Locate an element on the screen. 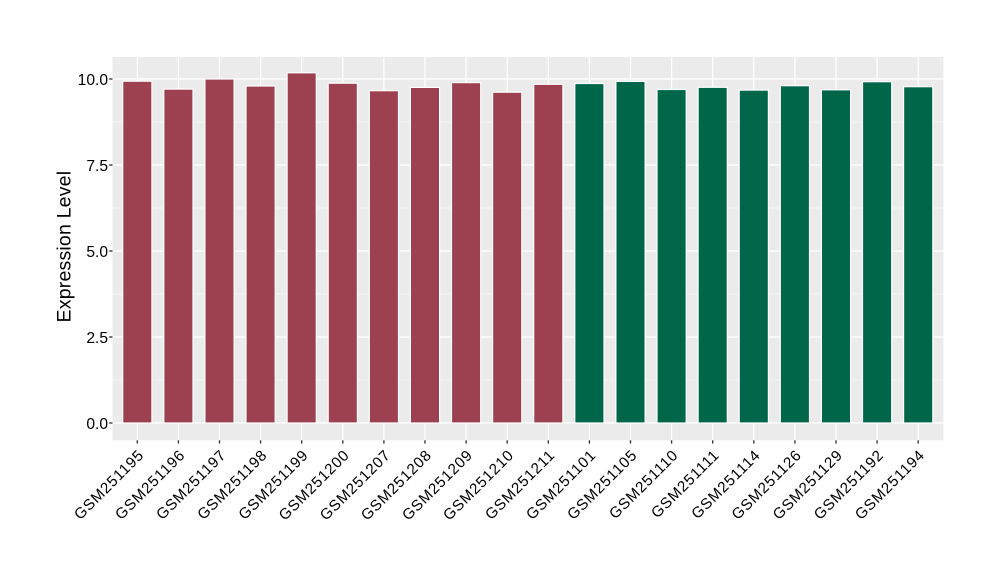  svg-text: 2.5 is located at coordinates (97, 338).